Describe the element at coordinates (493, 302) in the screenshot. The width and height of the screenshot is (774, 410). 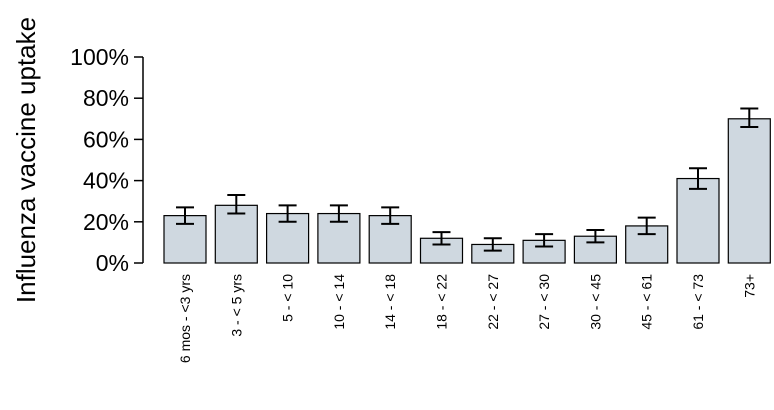
I see `x-tick-label: 22 - < 27` at that location.